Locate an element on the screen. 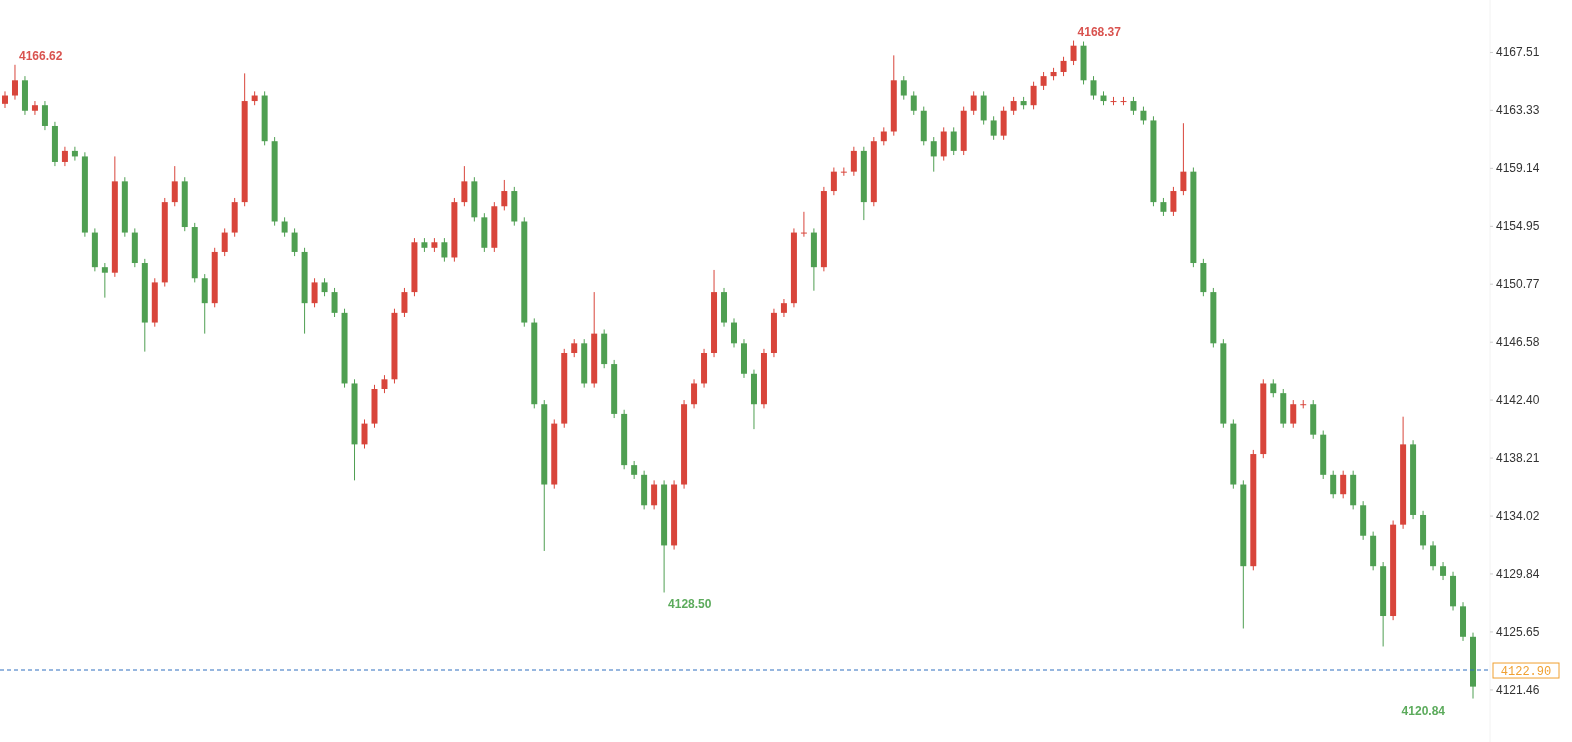  annotation: 4120.84 is located at coordinates (1423, 710).